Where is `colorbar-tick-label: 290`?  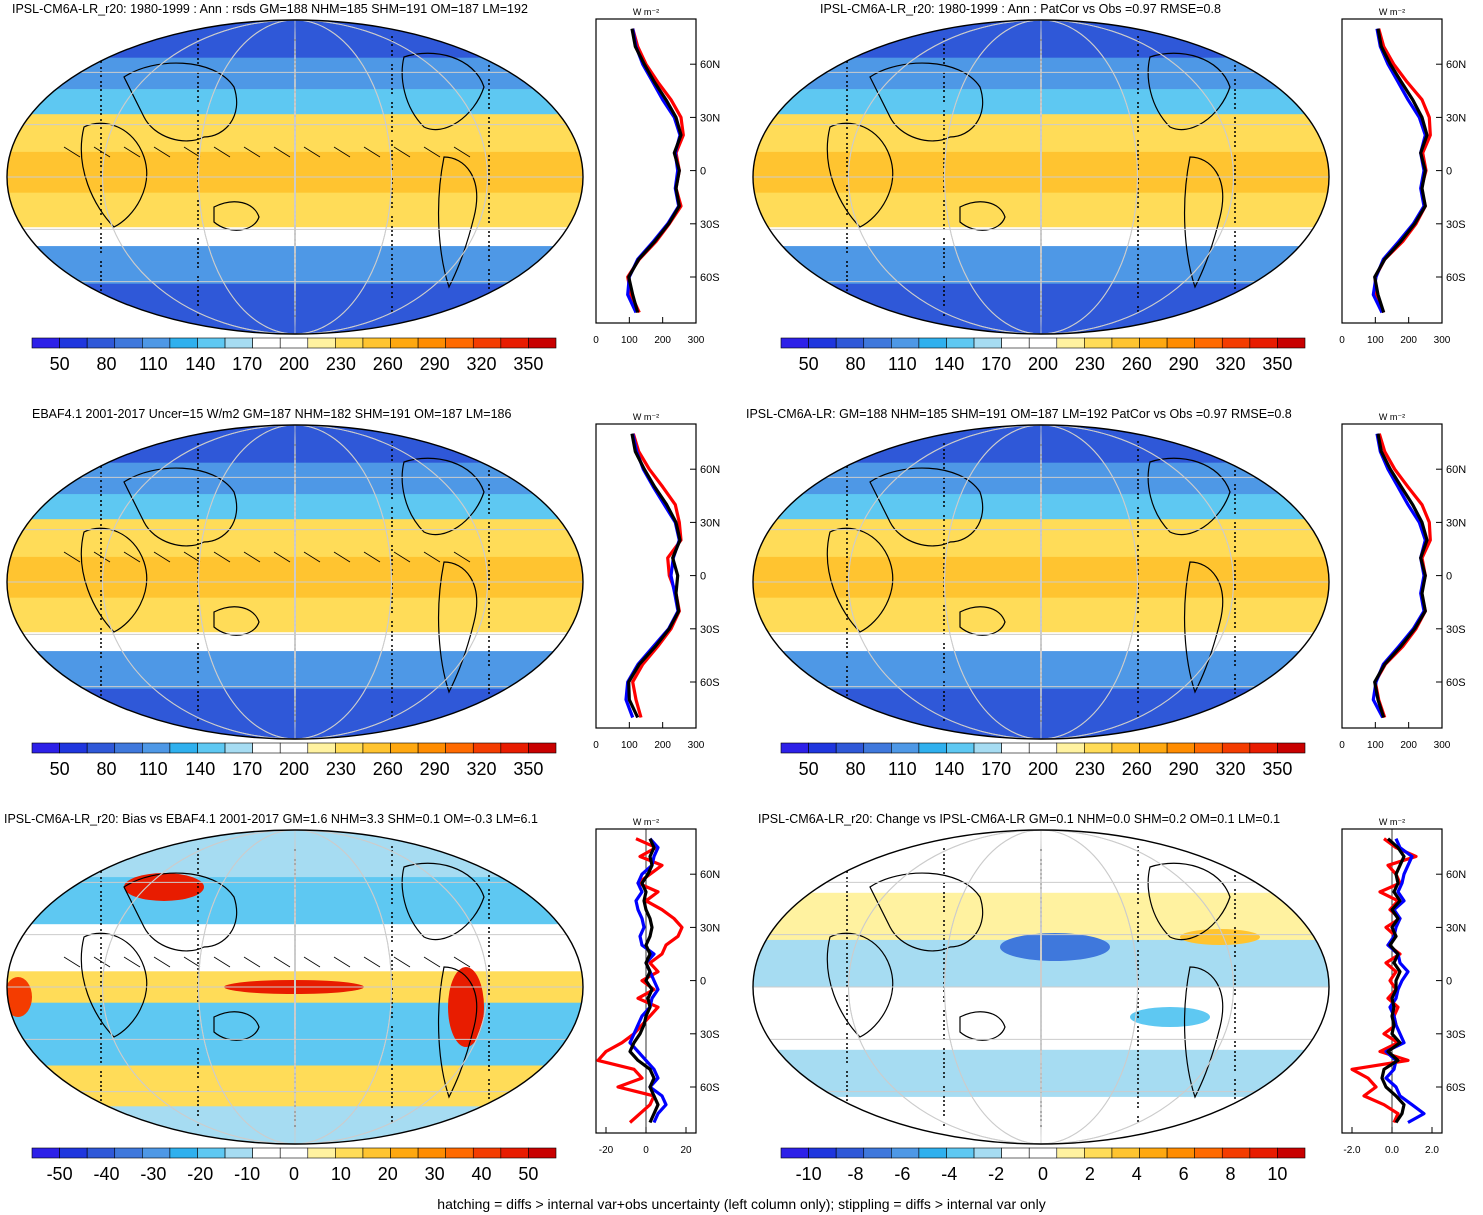
colorbar-tick-label: 290 is located at coordinates (435, 364).